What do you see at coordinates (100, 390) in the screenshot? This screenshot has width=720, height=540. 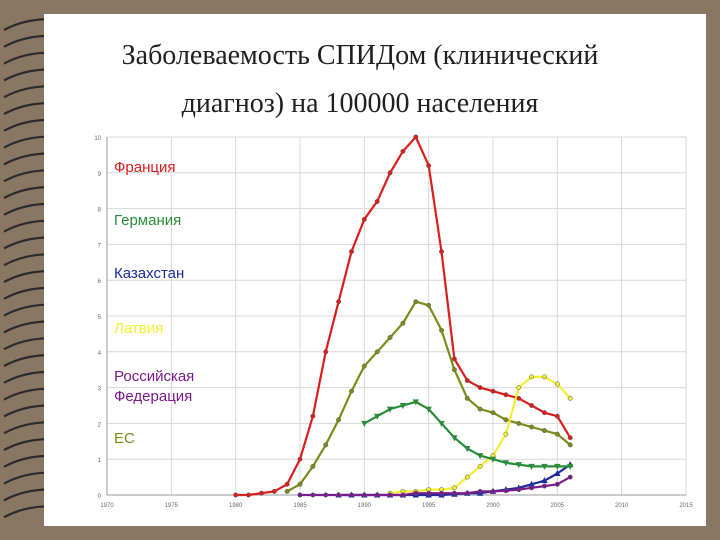 I see `y-tick-label: 3` at bounding box center [100, 390].